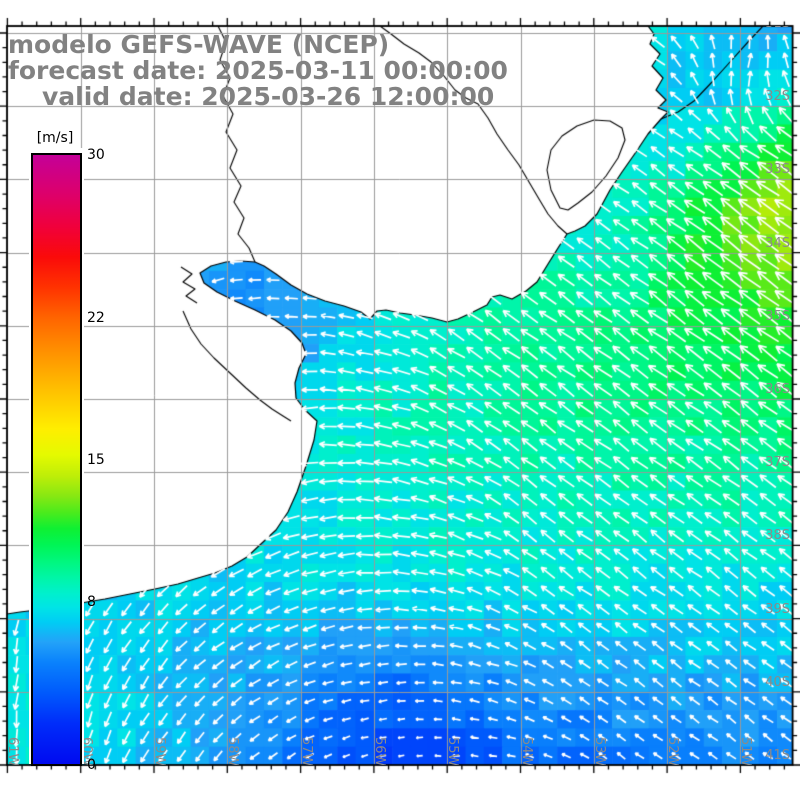  What do you see at coordinates (96, 317) in the screenshot?
I see `colorbar-tick-22: 22` at bounding box center [96, 317].